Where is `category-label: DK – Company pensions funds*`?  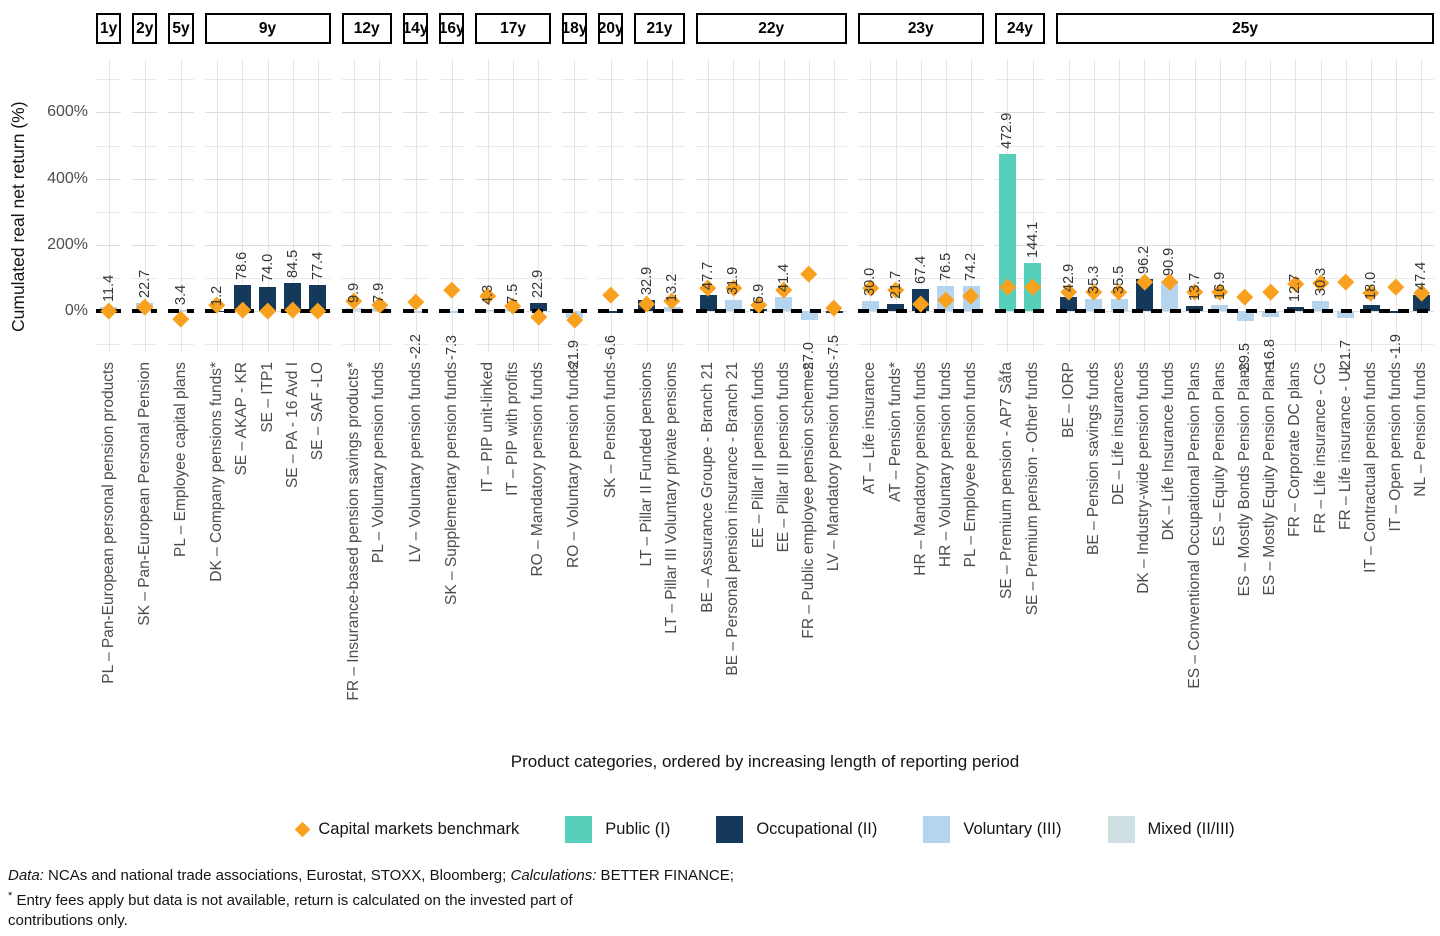 category-label: DK – Company pensions funds* is located at coordinates (217, 472).